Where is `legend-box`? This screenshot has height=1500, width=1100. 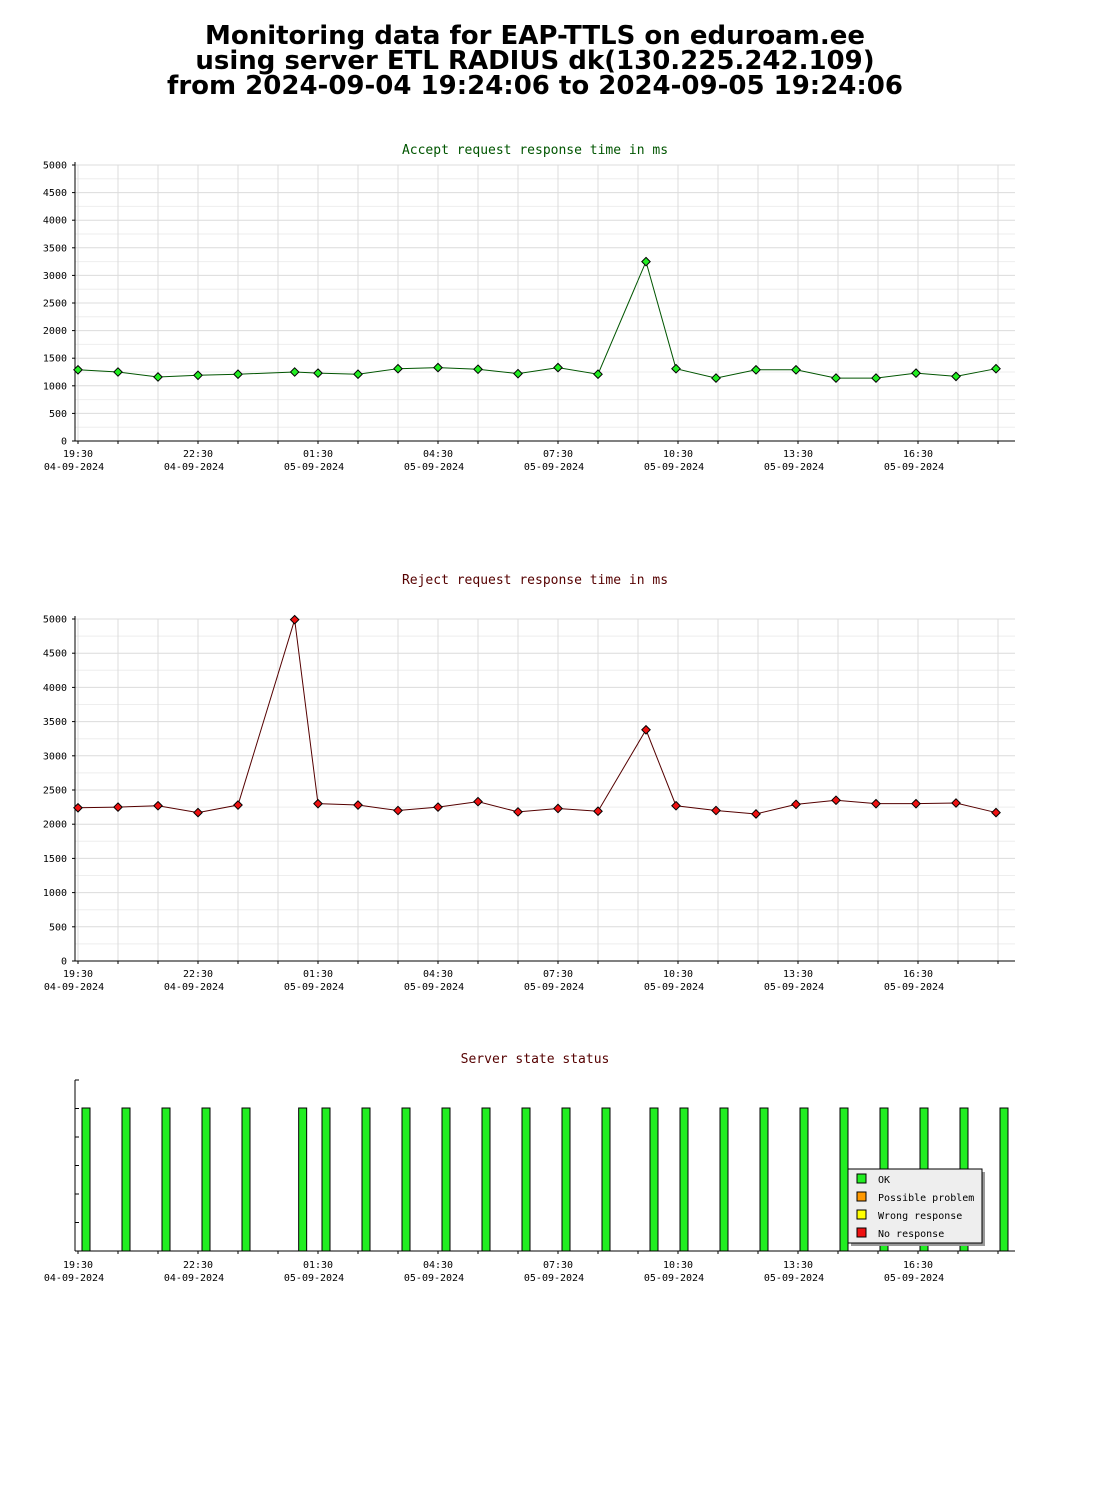 legend-box is located at coordinates (915, 1206).